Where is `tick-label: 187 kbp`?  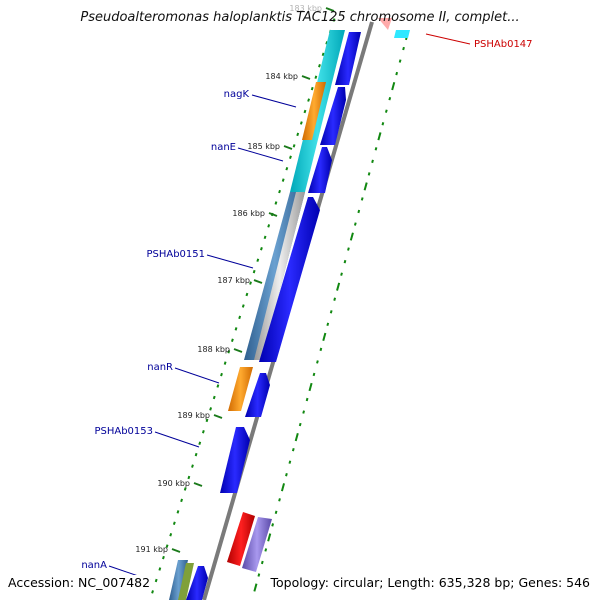 tick-label: 187 kbp is located at coordinates (233, 280).